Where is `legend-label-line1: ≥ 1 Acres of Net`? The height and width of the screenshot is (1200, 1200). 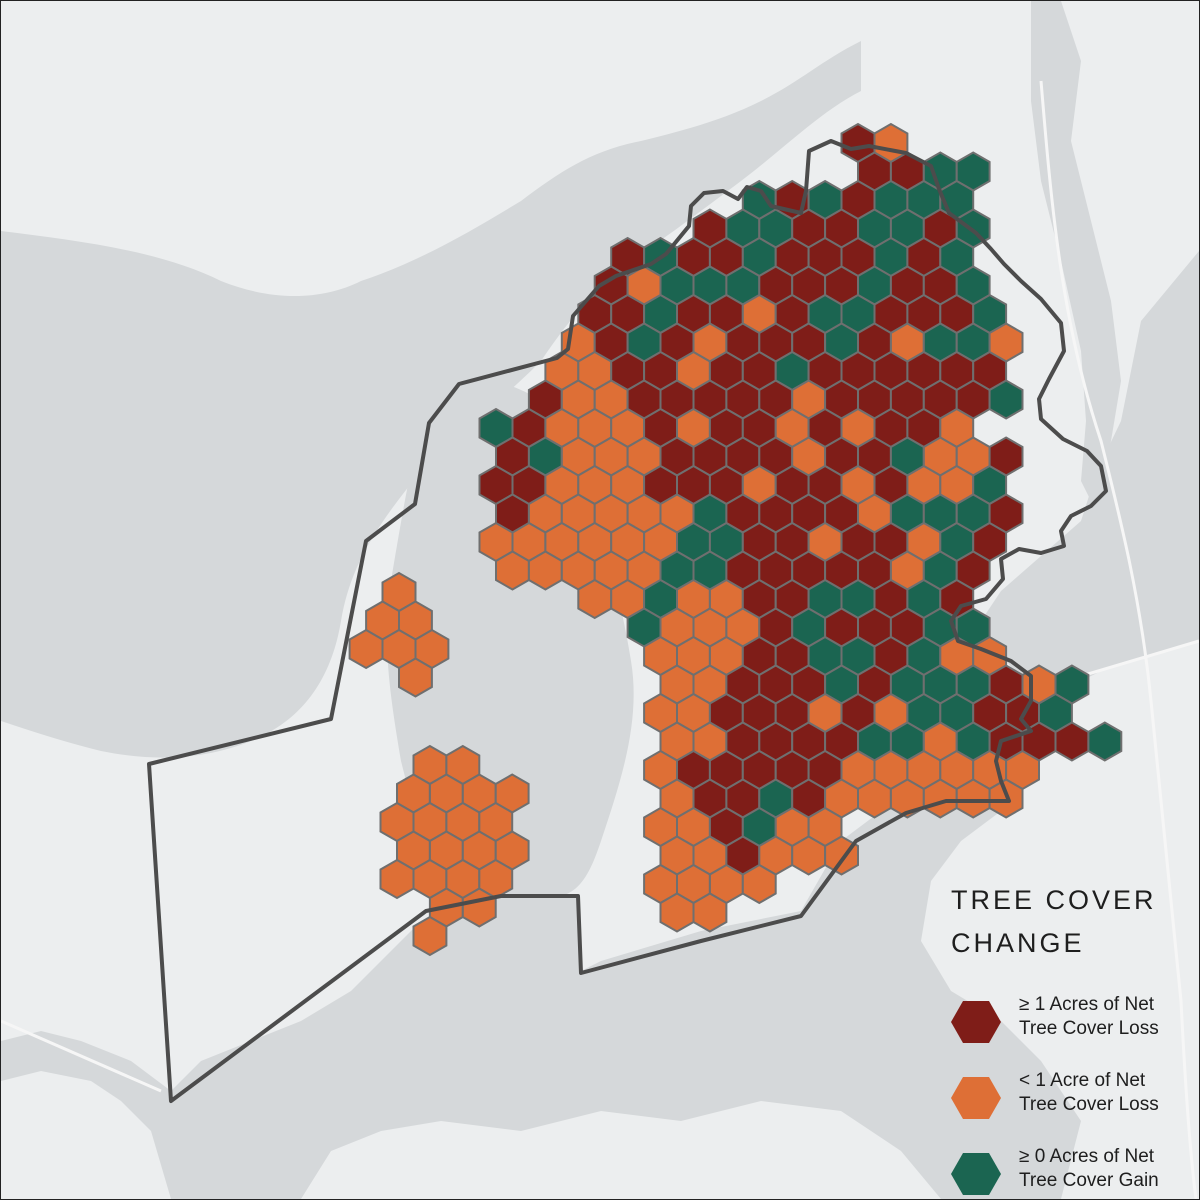
legend-label-line1: ≥ 1 Acres of Net is located at coordinates (1087, 1004).